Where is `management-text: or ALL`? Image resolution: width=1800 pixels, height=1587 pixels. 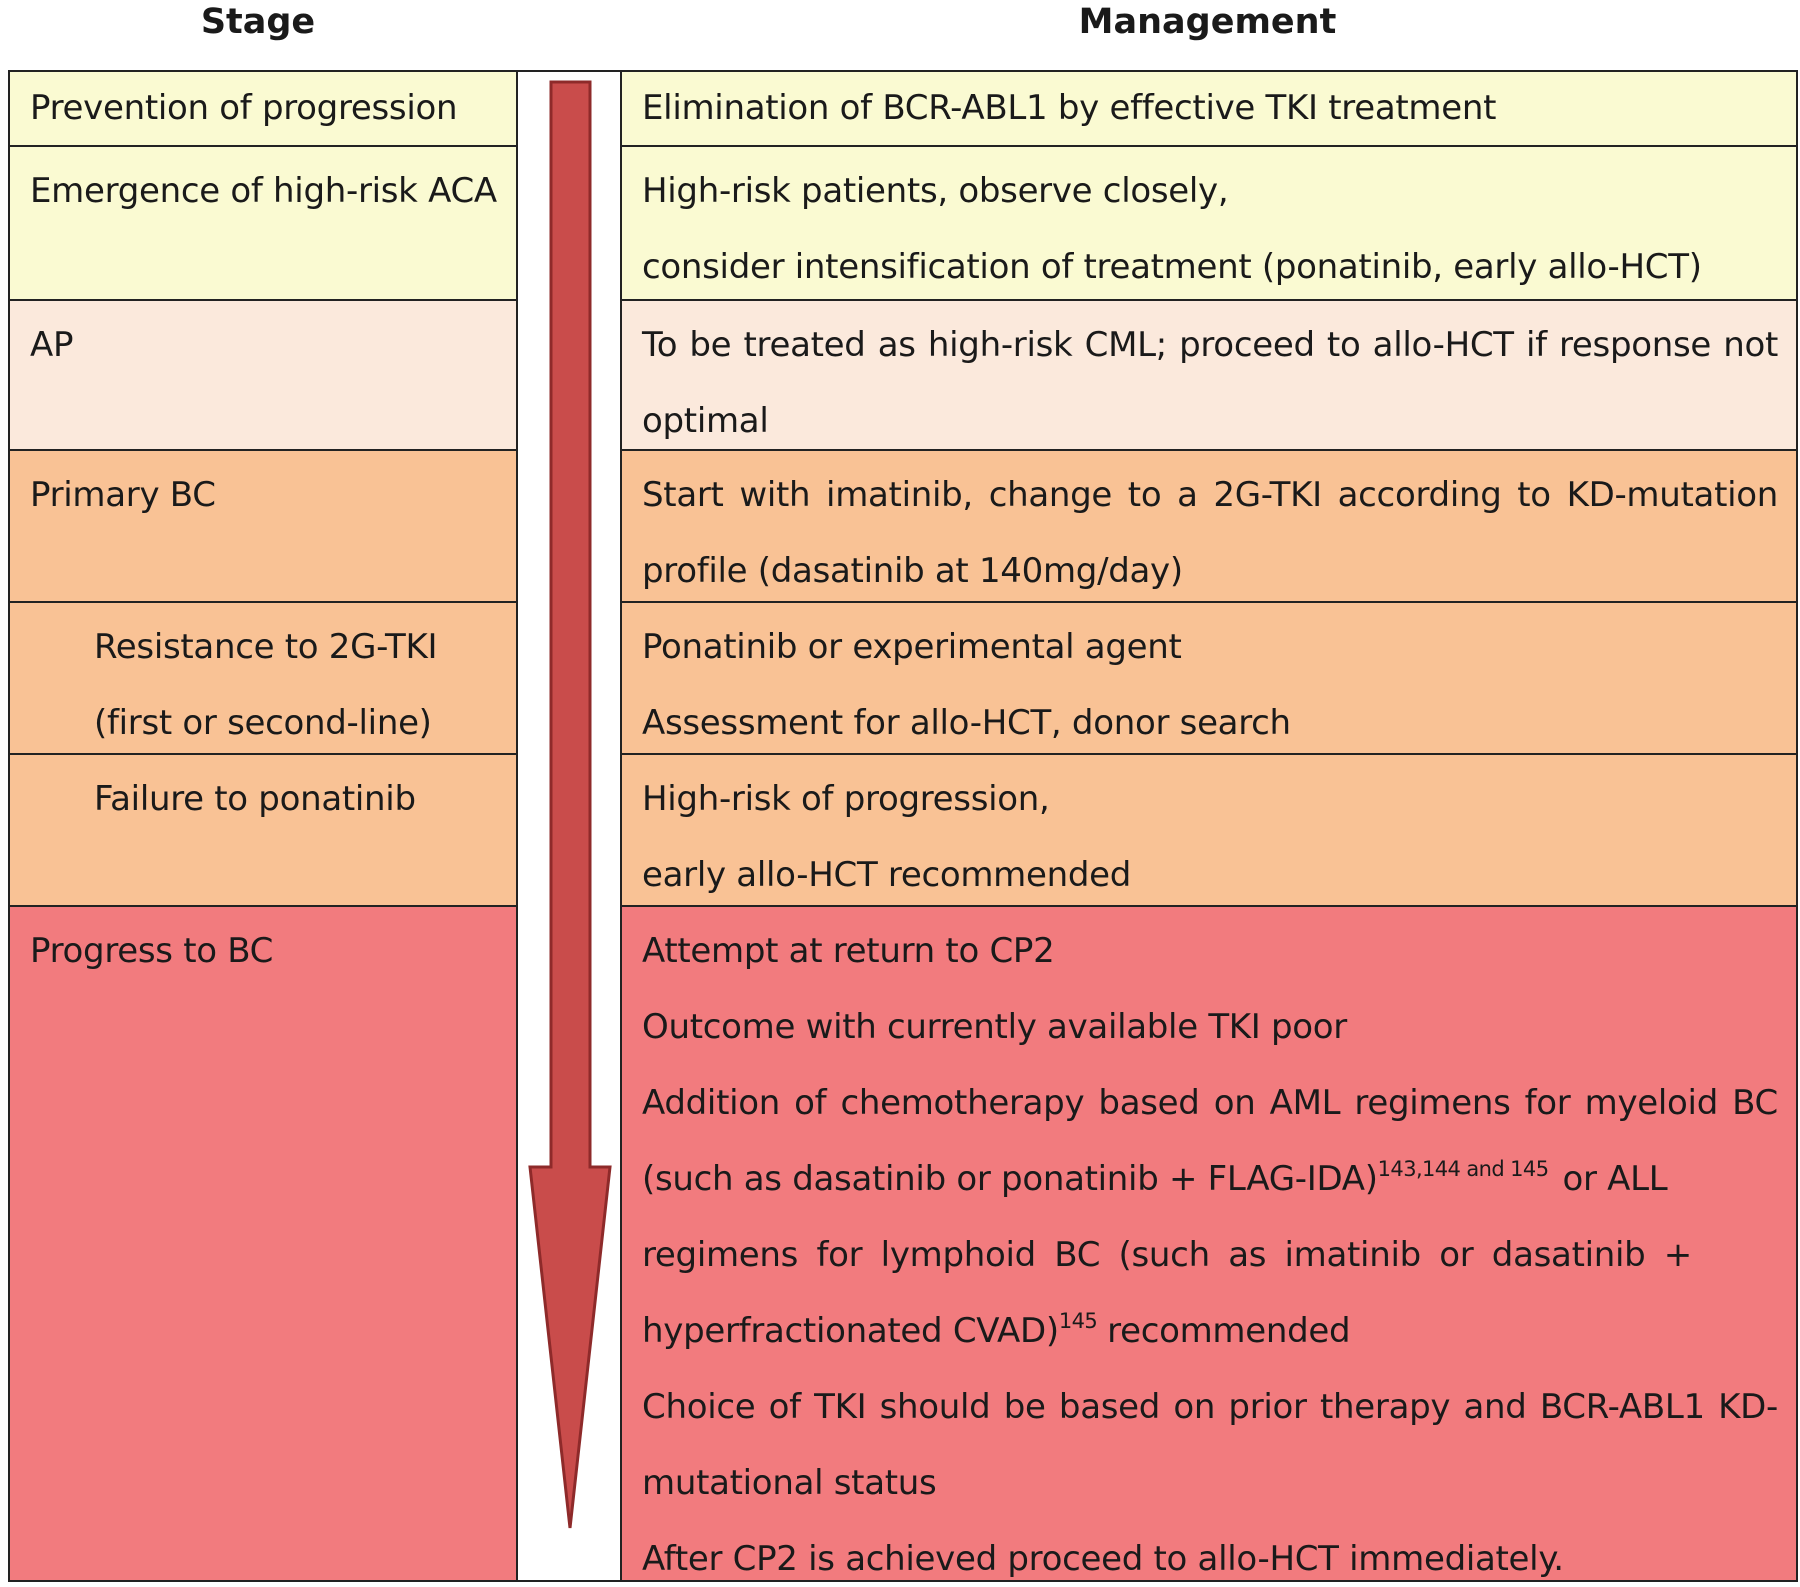
management-text: or ALL is located at coordinates (1615, 1179).